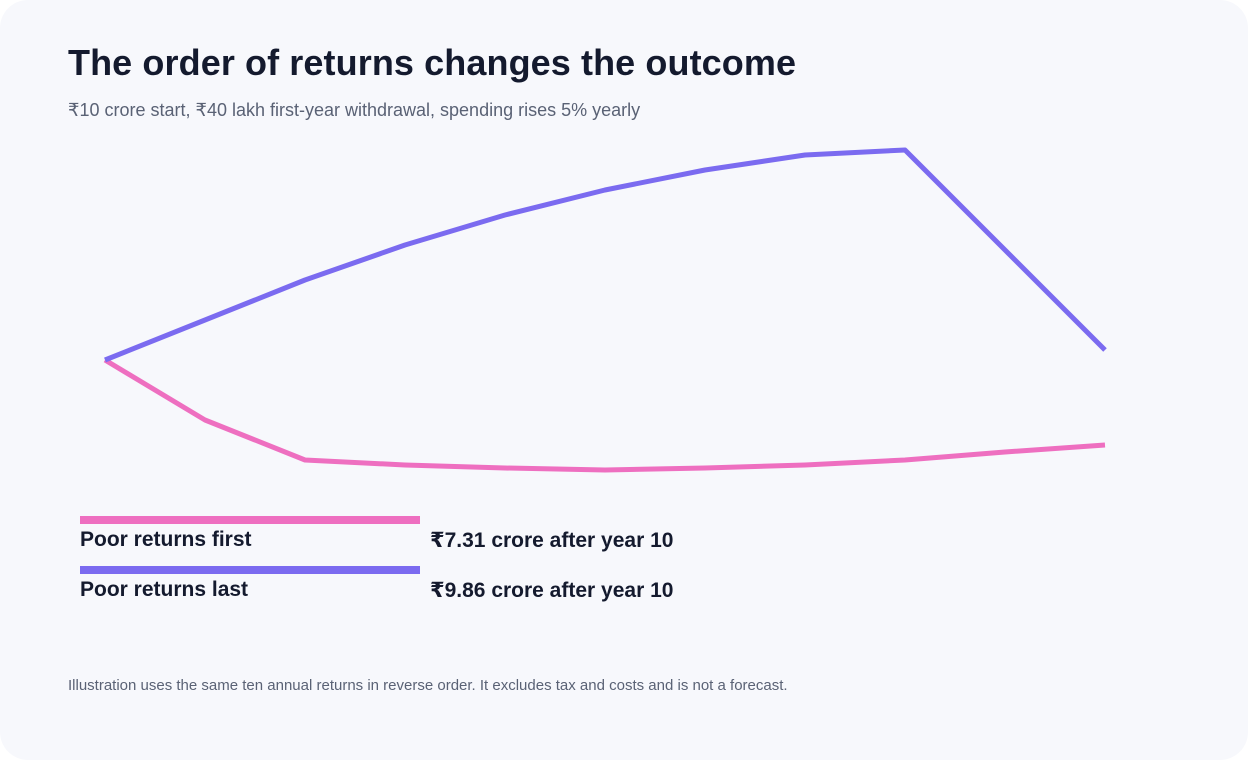  I want to click on legend-value-poor-returns-first: ₹7.31 crore after year 10, so click(552, 540).